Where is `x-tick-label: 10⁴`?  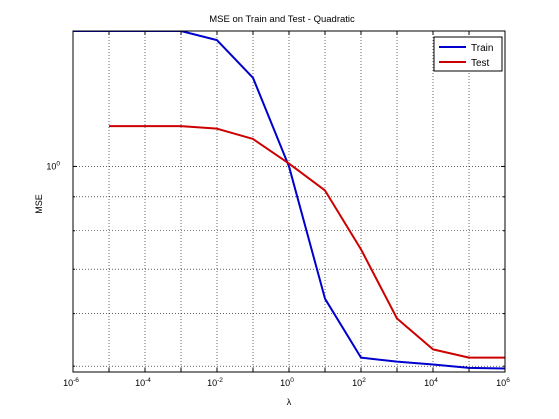
x-tick-label: 10⁴ is located at coordinates (431, 382).